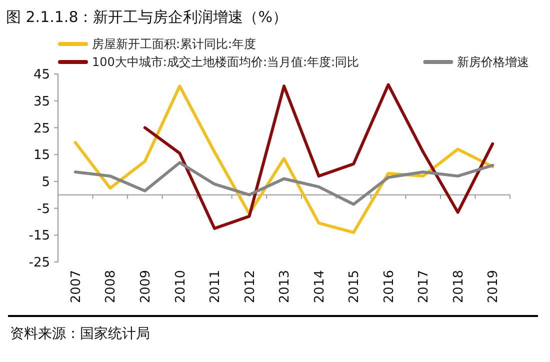 The height and width of the screenshot is (362, 550). I want to click on legend-label: 新房价格增速, so click(493, 62).